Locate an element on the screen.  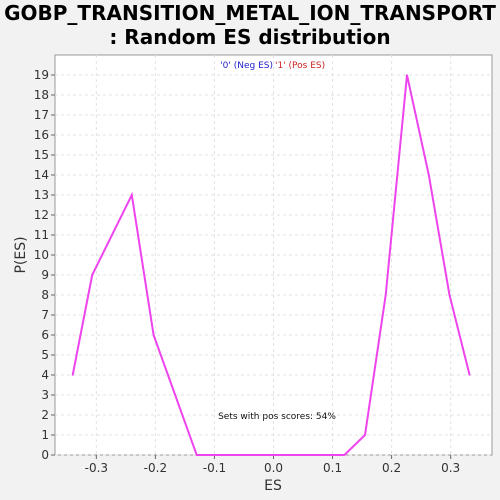
x-tick-label: -0.3 is located at coordinates (96, 468).